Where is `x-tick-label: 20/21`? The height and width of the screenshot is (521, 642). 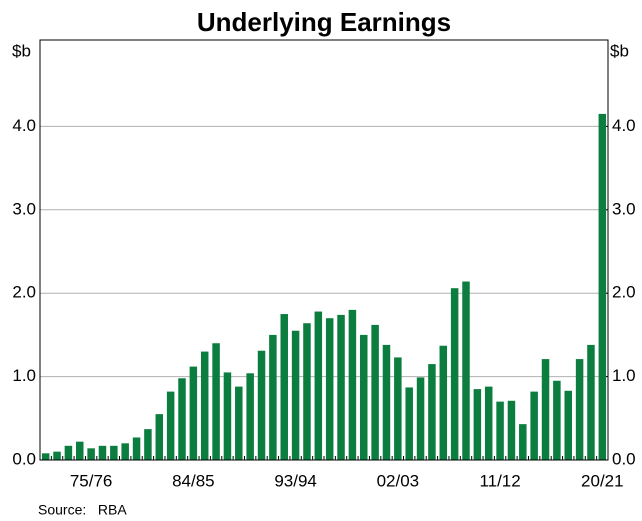
x-tick-label: 20/21 is located at coordinates (602, 480).